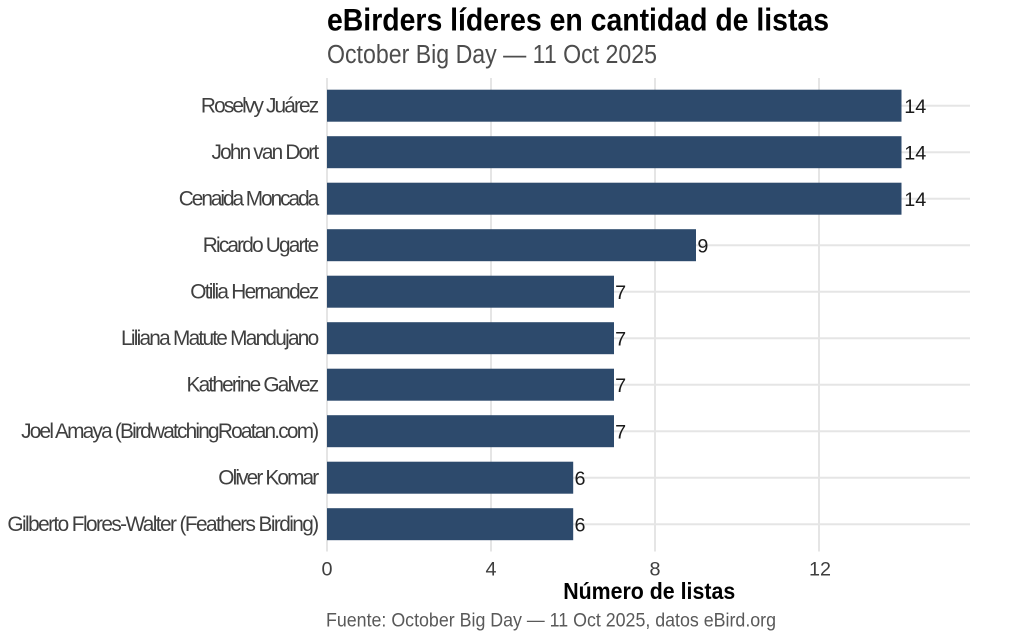  I want to click on svg-text: 9, so click(702, 247).